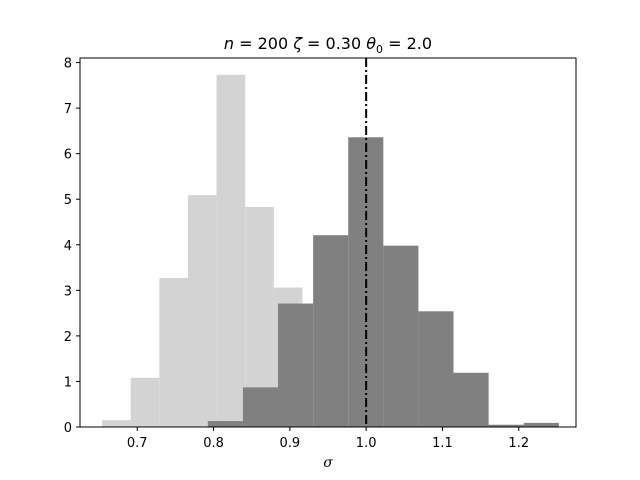 This screenshot has width=640, height=480. Describe the element at coordinates (379, 49) in the screenshot. I see `title-theta-subscript: 0` at that location.